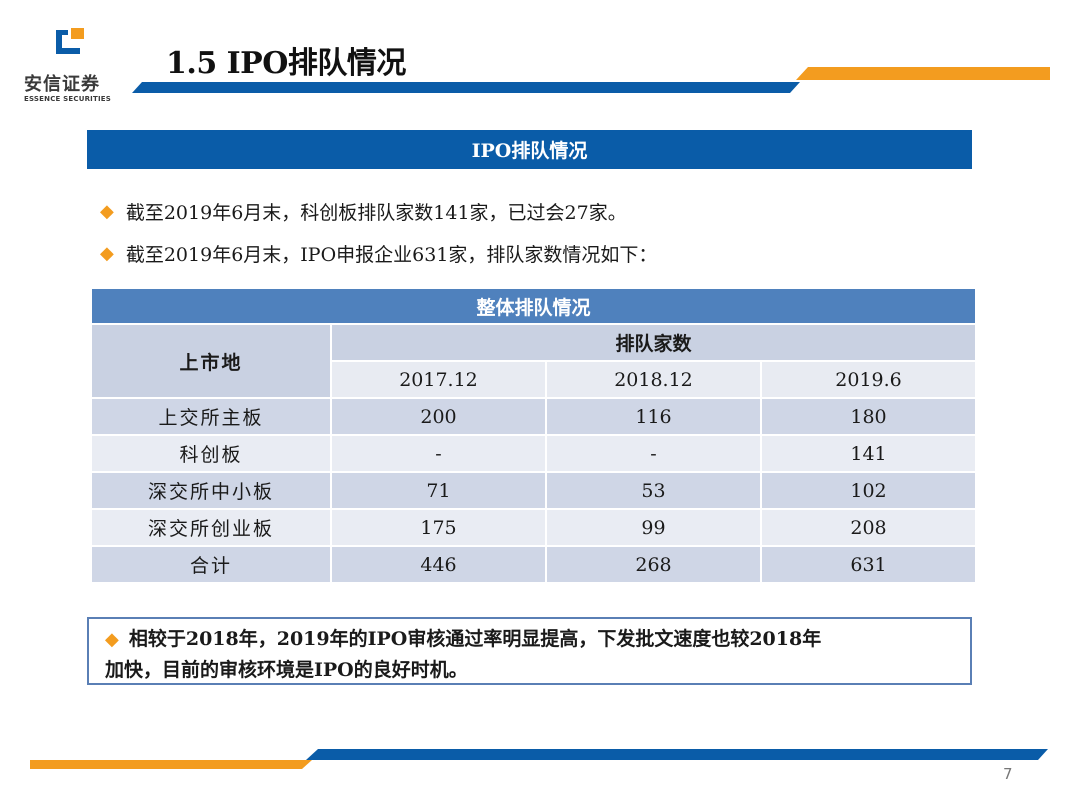  What do you see at coordinates (677, 754) in the screenshot?
I see `footer-blue-stripe` at bounding box center [677, 754].